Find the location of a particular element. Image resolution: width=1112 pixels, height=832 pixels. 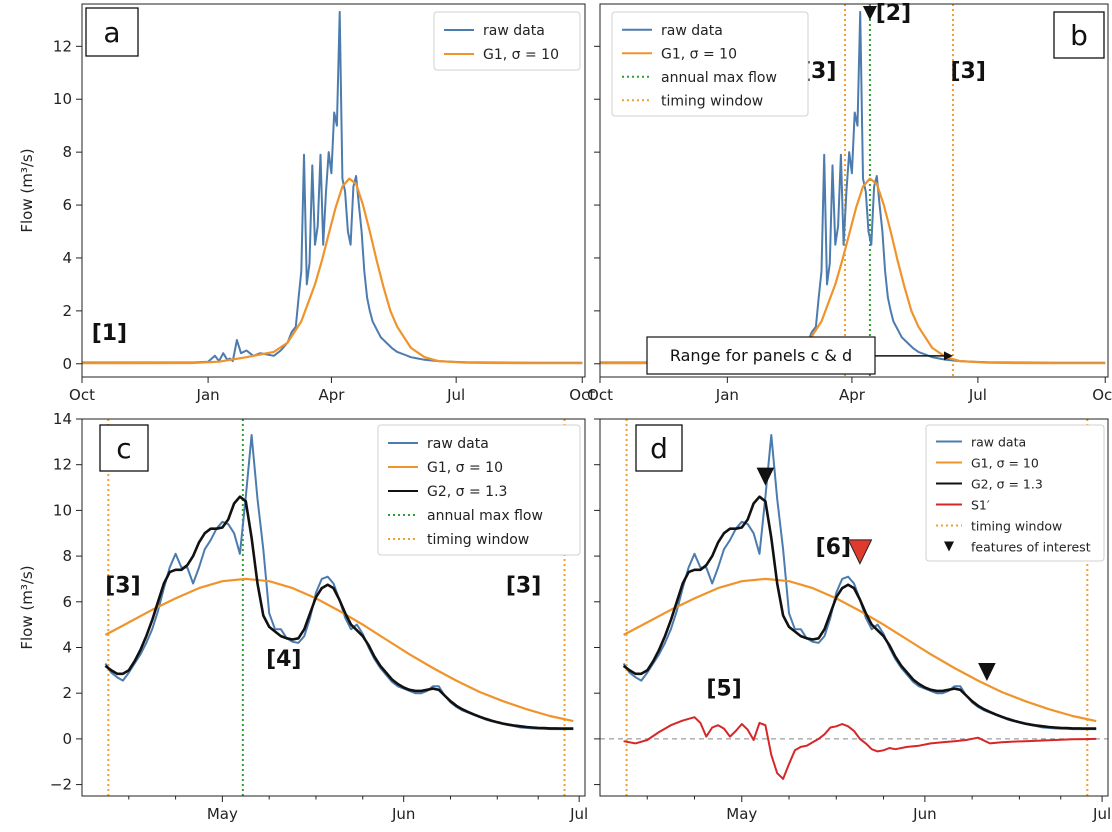

range-box is located at coordinates (761, 355).